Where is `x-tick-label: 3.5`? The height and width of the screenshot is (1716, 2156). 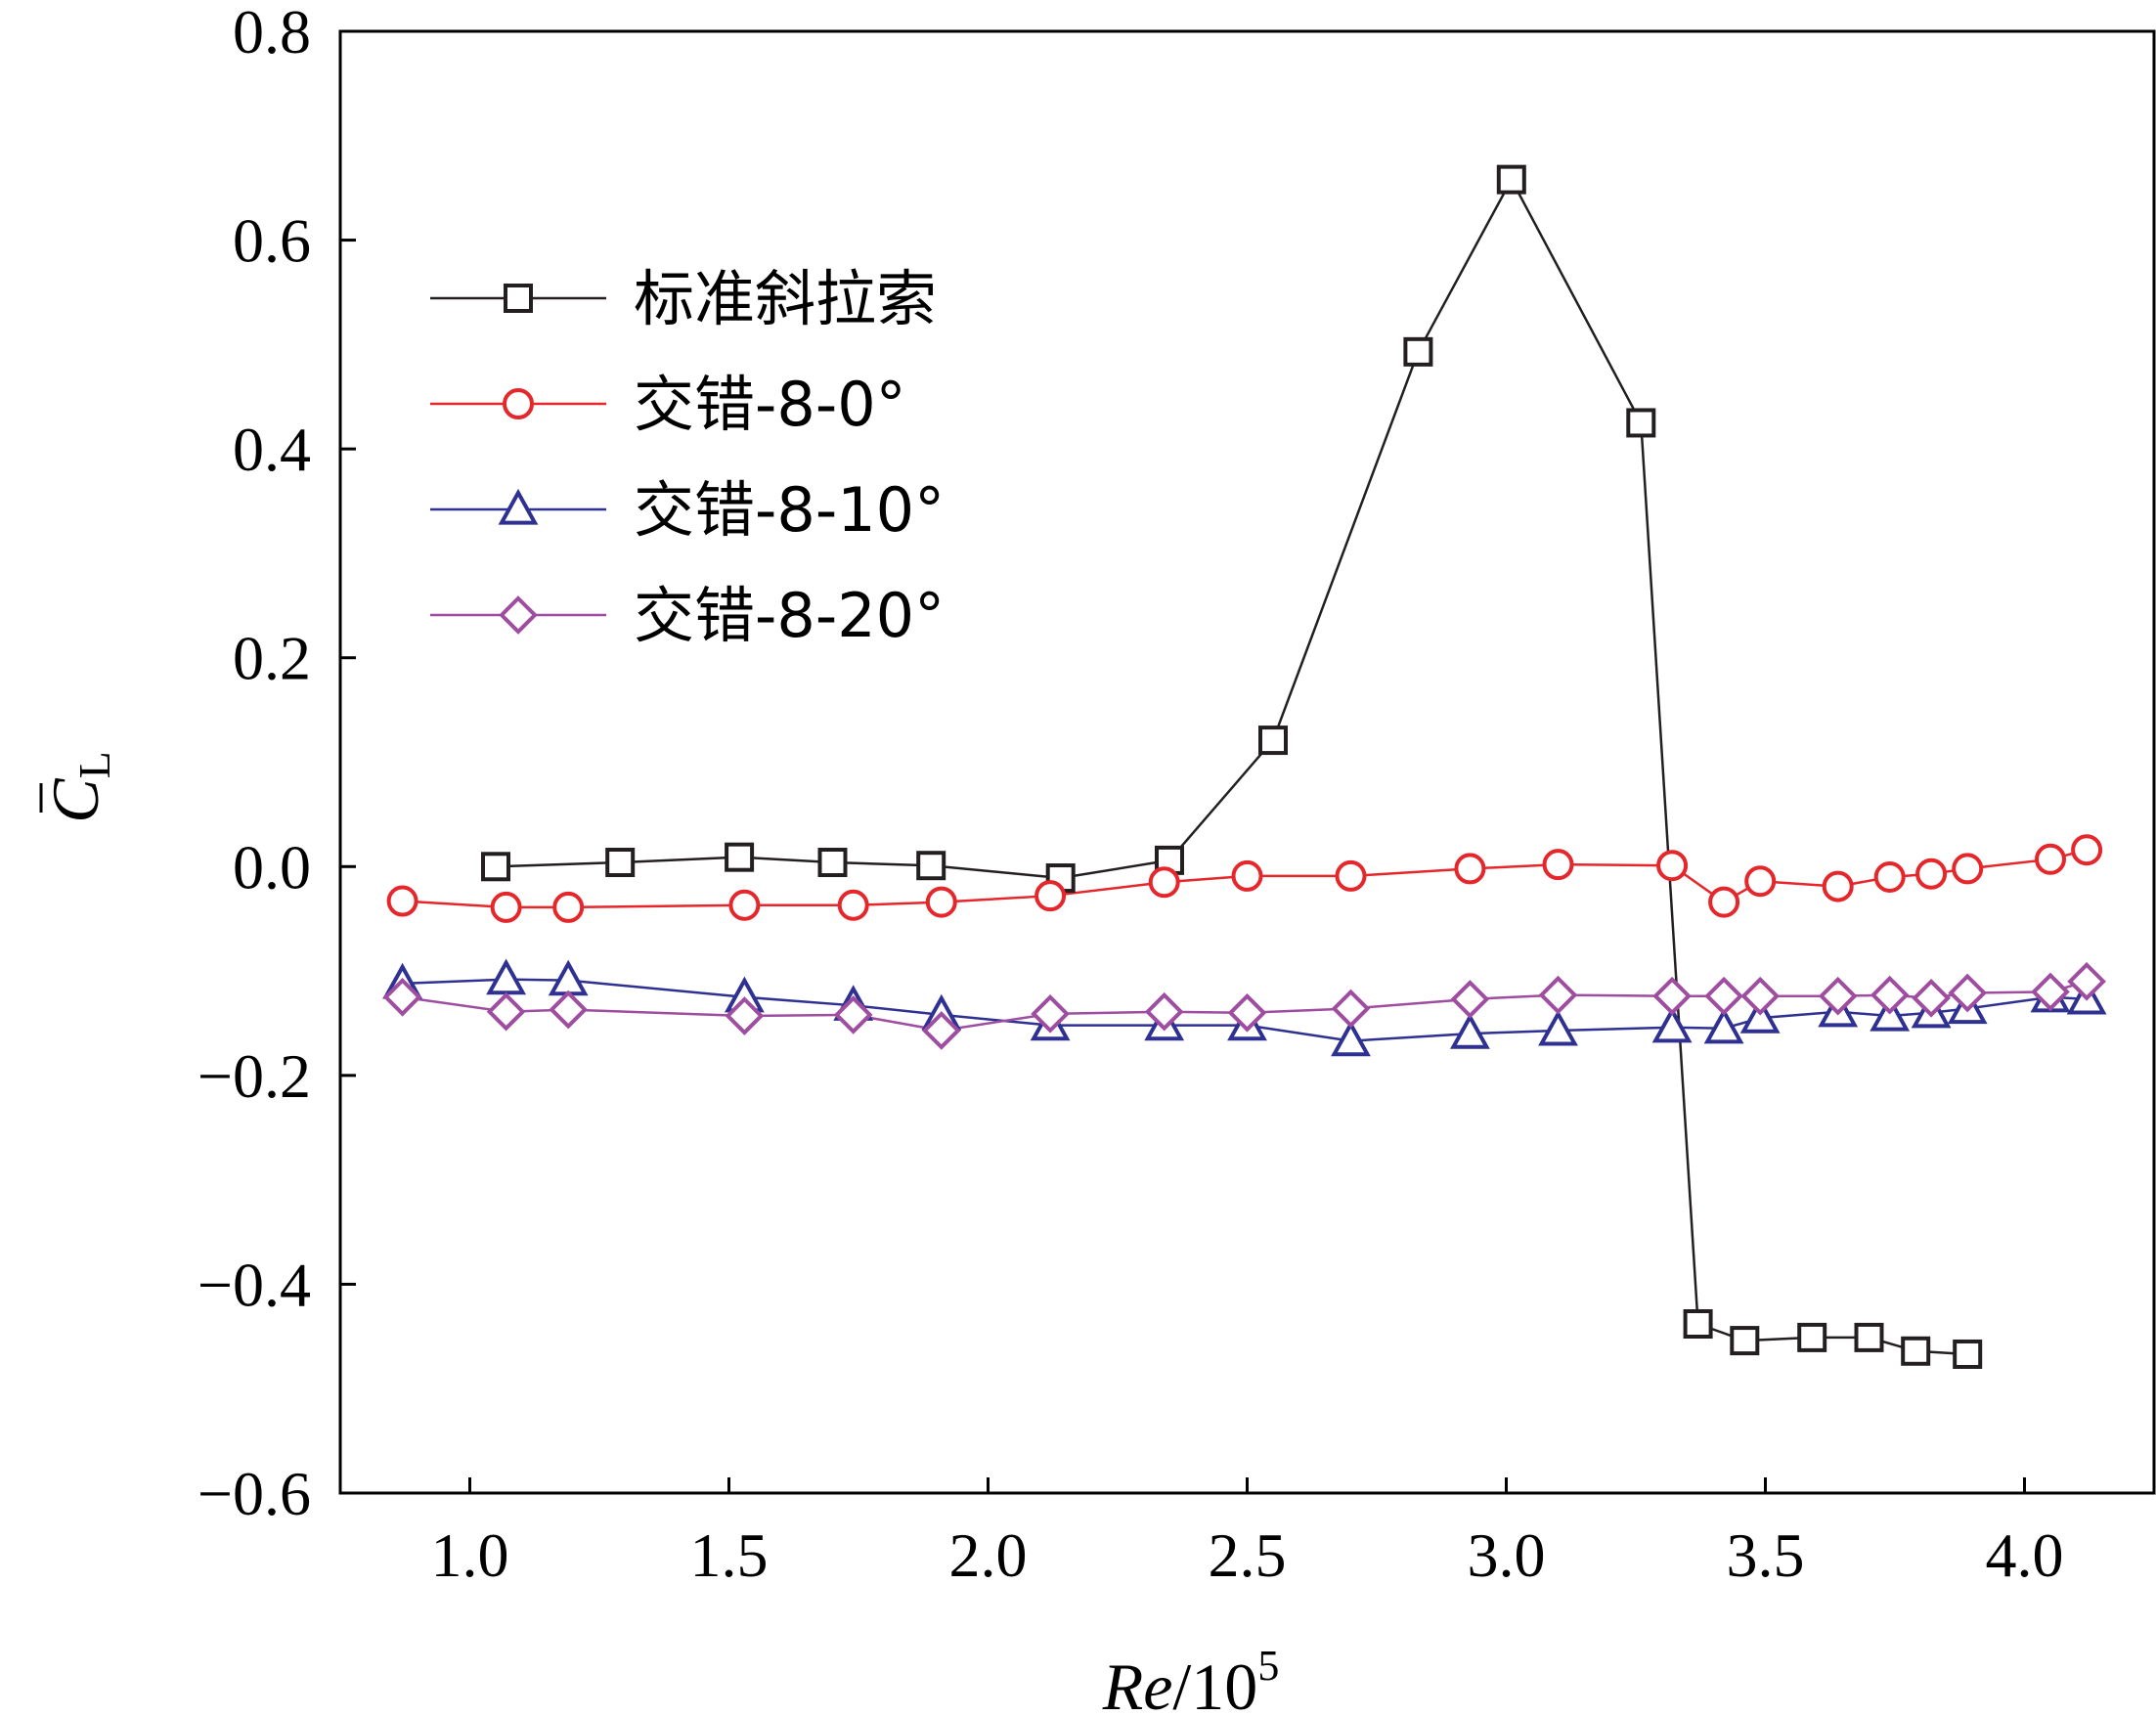
x-tick-label: 3.5 is located at coordinates (1766, 1555).